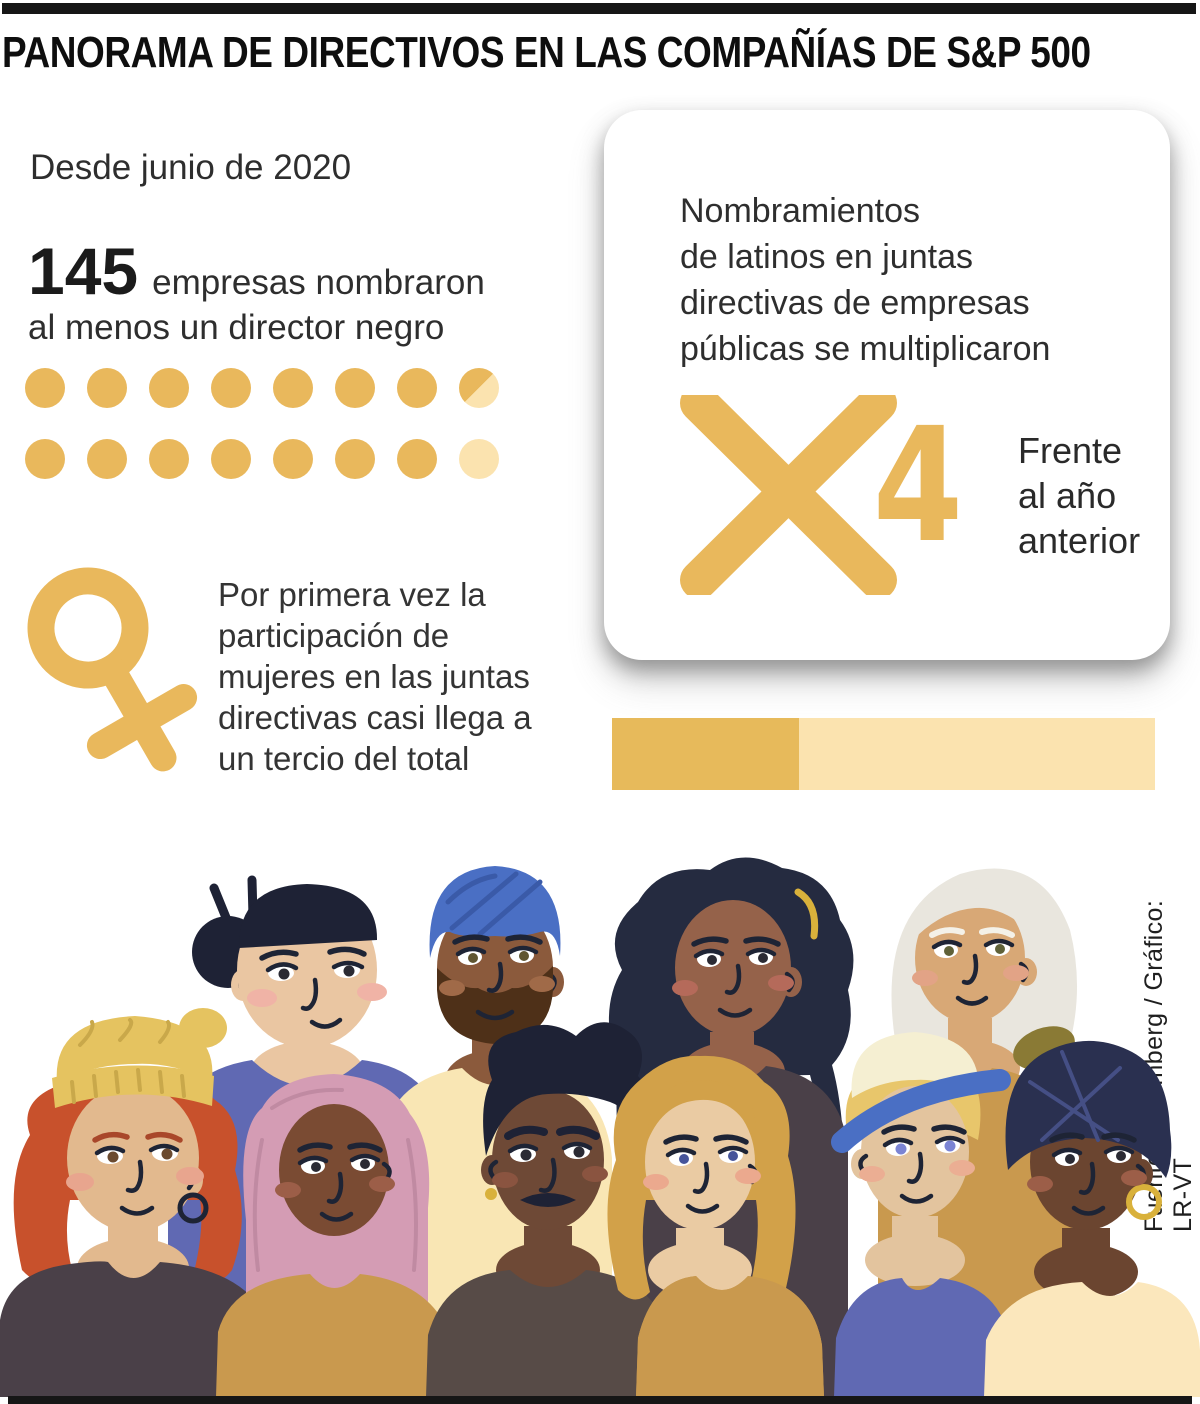  What do you see at coordinates (721, 1226) in the screenshot?
I see `person-blonde-woman` at bounding box center [721, 1226].